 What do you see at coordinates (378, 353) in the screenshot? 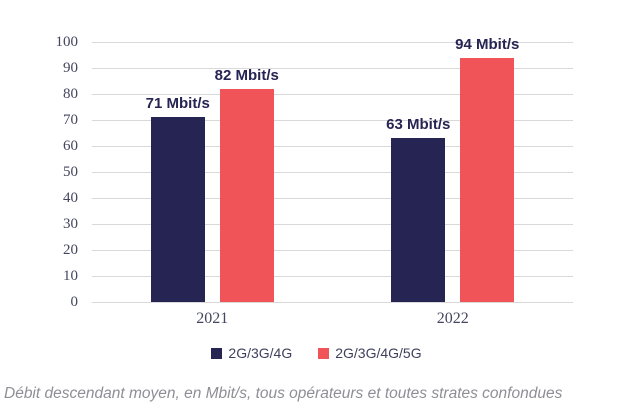
I see `legend-label: 2G/3G/4G/5G` at bounding box center [378, 353].